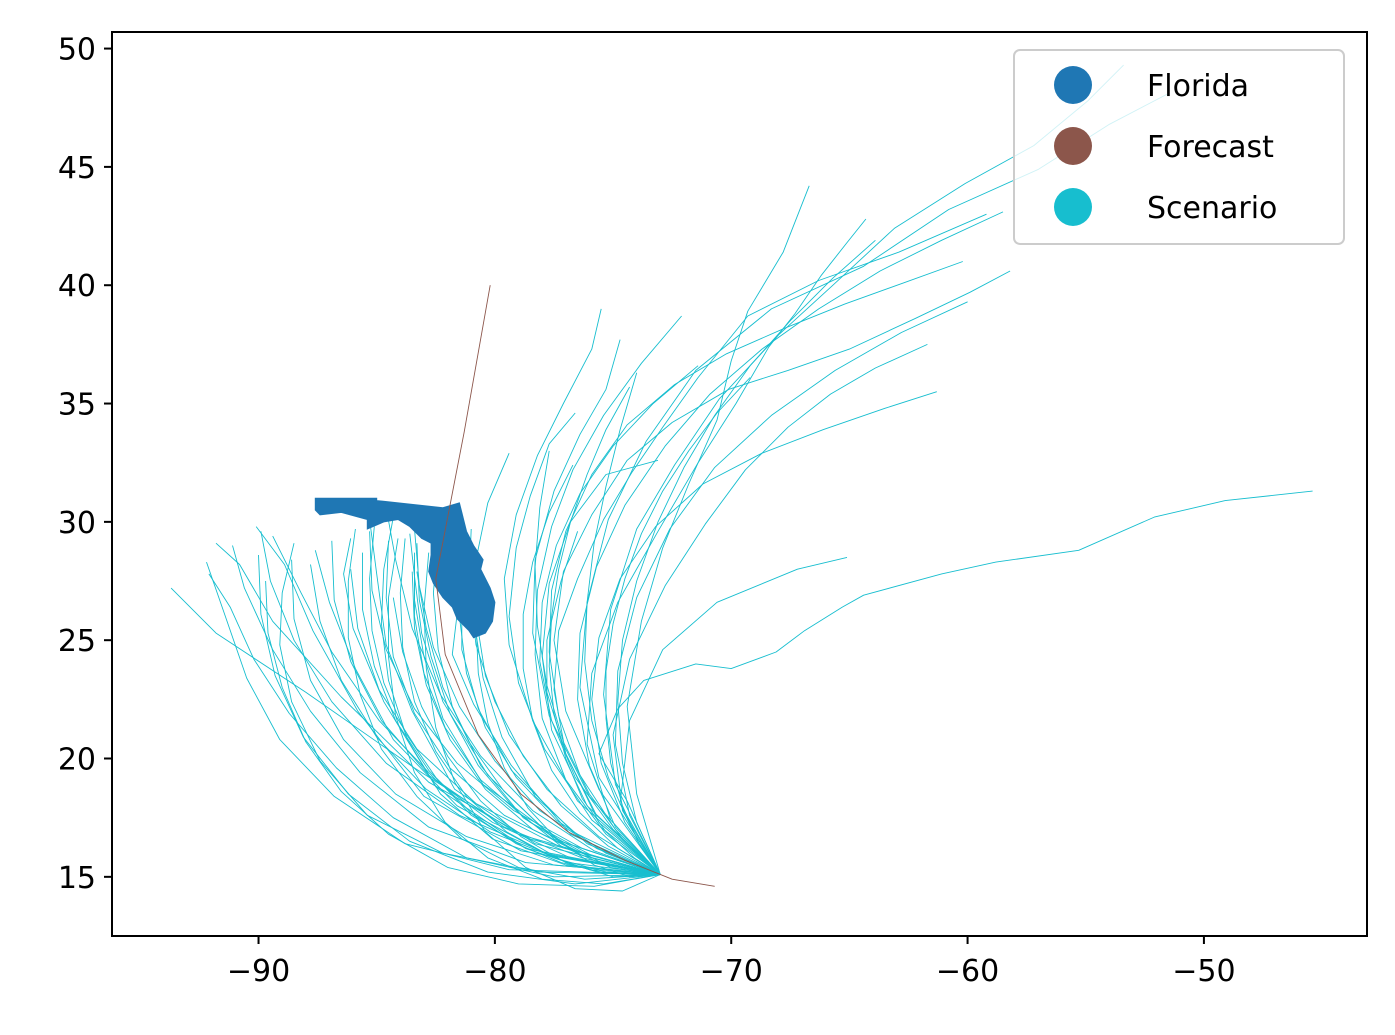  I want to click on y-axis: 15 20 25 30 35 40 45 50, so click(85, 464).